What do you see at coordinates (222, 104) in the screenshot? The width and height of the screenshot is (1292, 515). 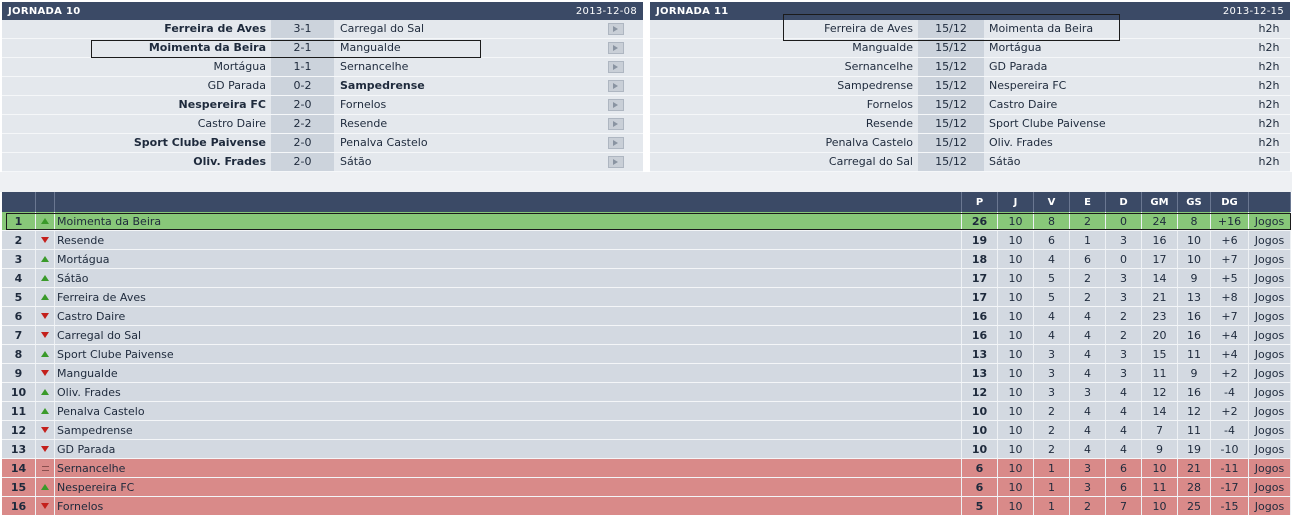 I see `home-team: Nespereira FC` at bounding box center [222, 104].